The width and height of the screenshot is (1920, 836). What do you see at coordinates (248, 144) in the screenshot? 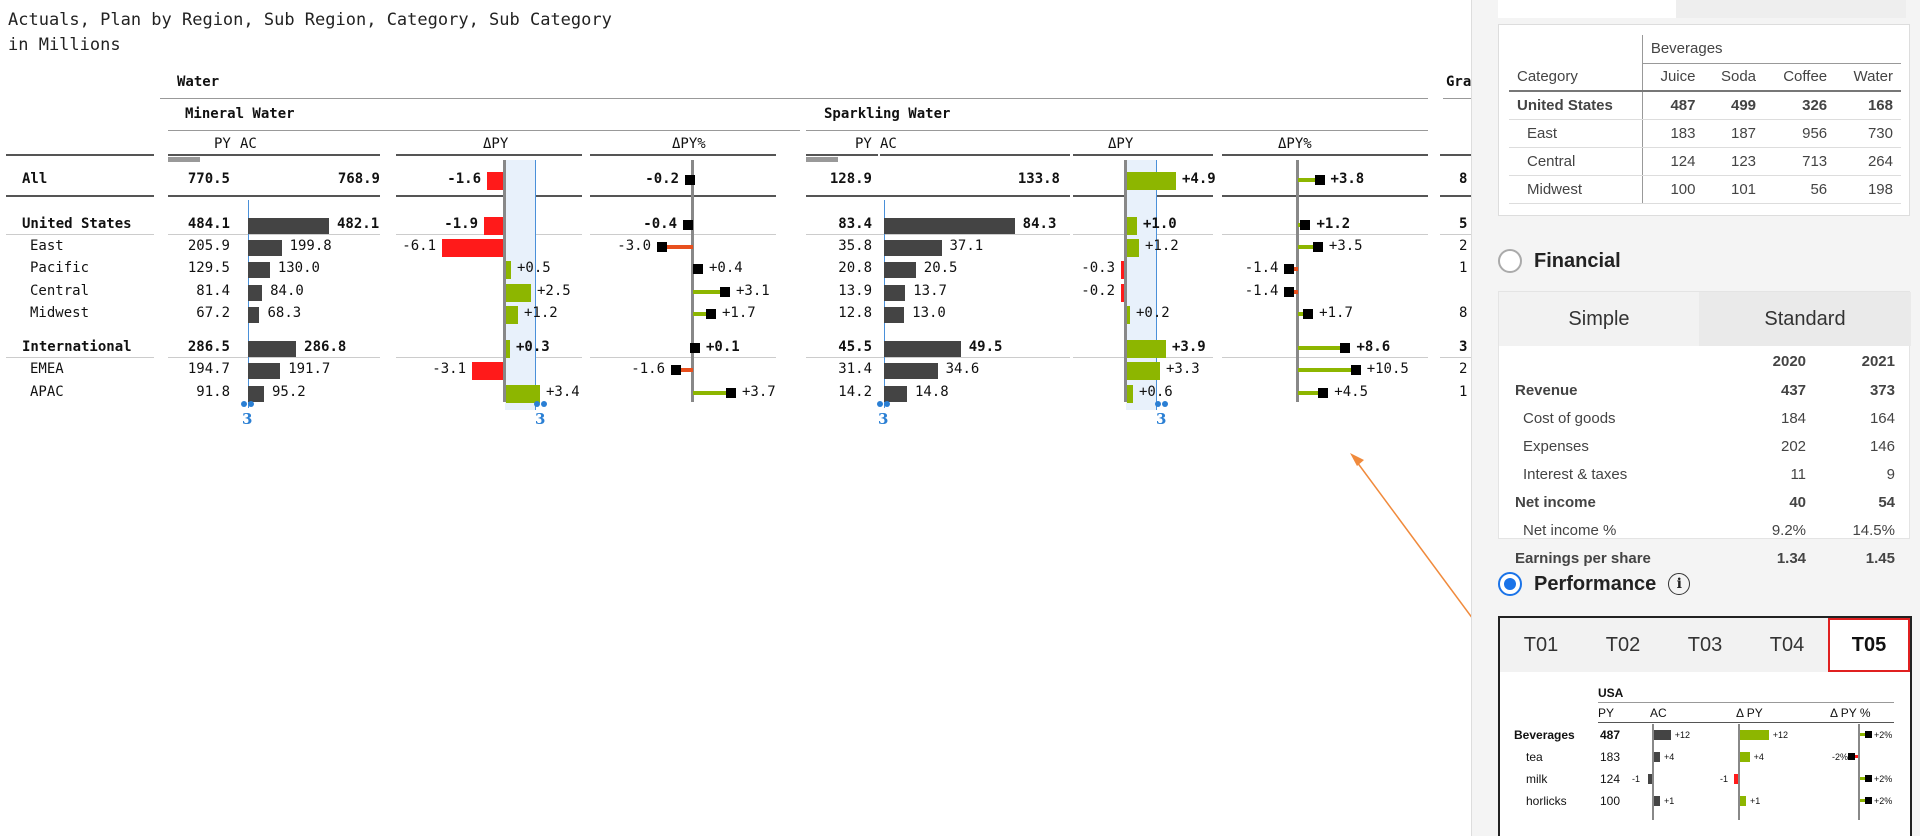
I see `mw-head-ac: AC` at bounding box center [248, 144].